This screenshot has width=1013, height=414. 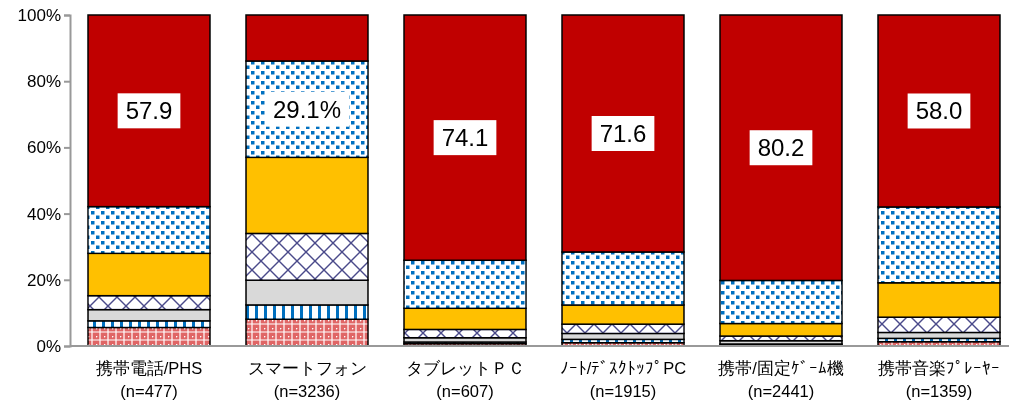 I want to click on x-tick-label: 携帯/固定ｹﾞｰﾑ機 (n=2441), so click(x=781, y=379).